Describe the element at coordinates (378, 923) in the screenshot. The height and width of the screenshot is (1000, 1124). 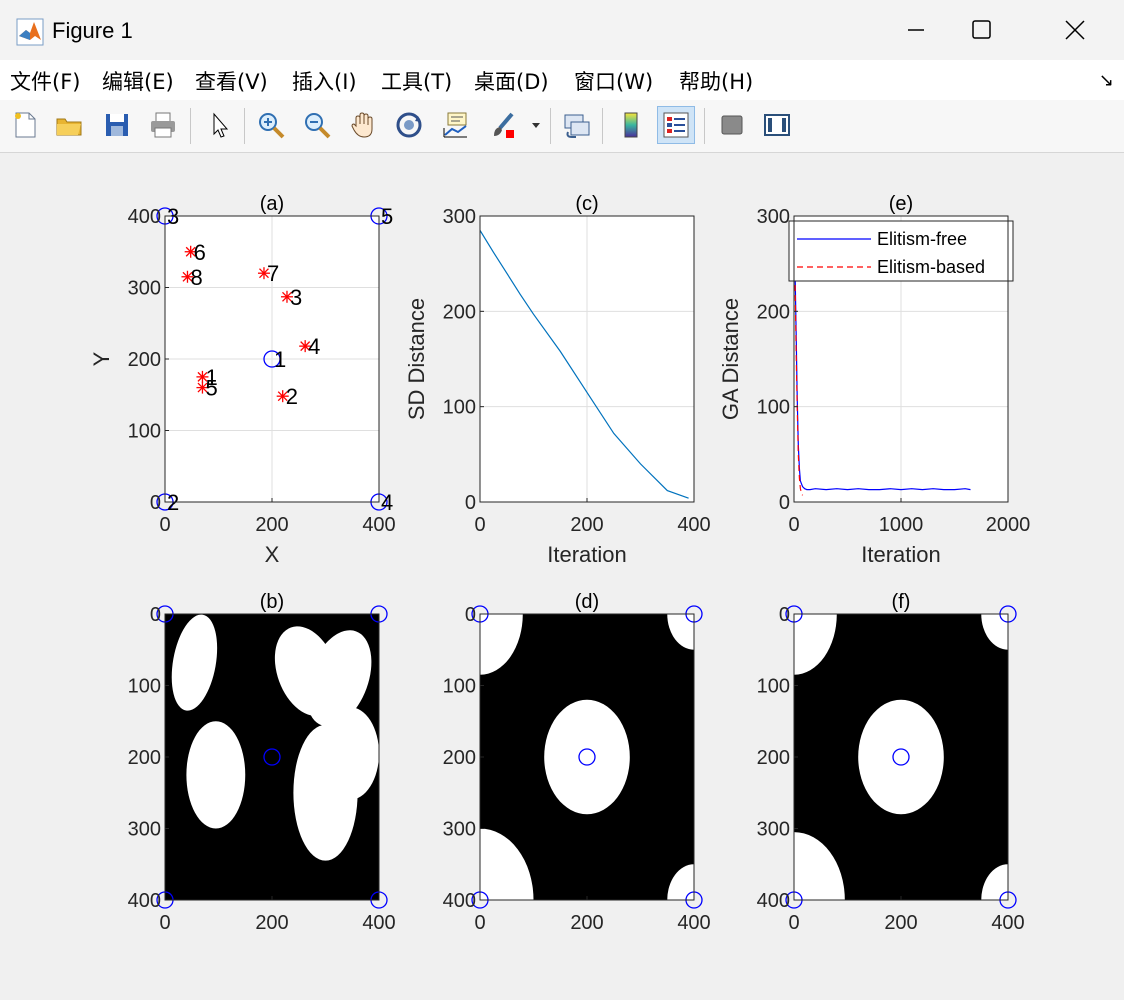
I see `x-tick-label: 400` at that location.